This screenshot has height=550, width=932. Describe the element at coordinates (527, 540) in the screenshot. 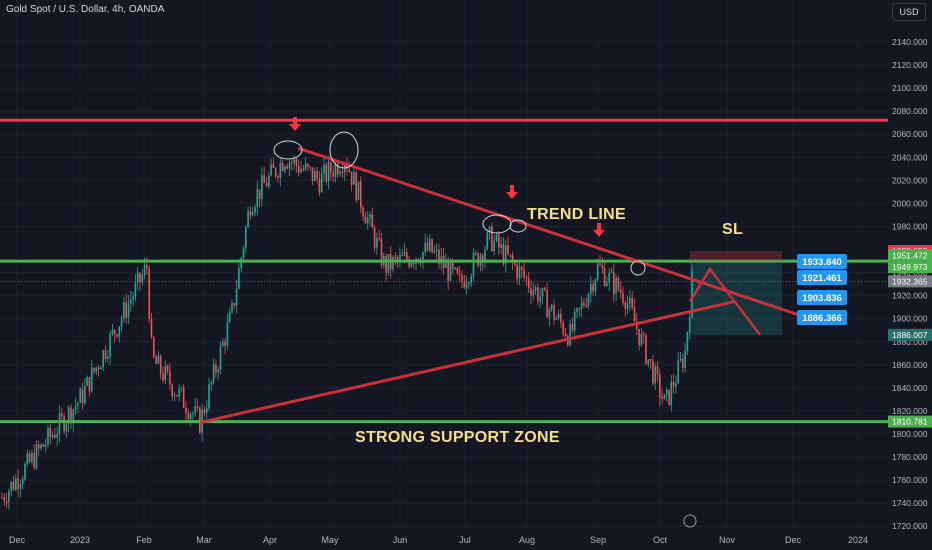

I see `time-tick-label: Aug` at that location.